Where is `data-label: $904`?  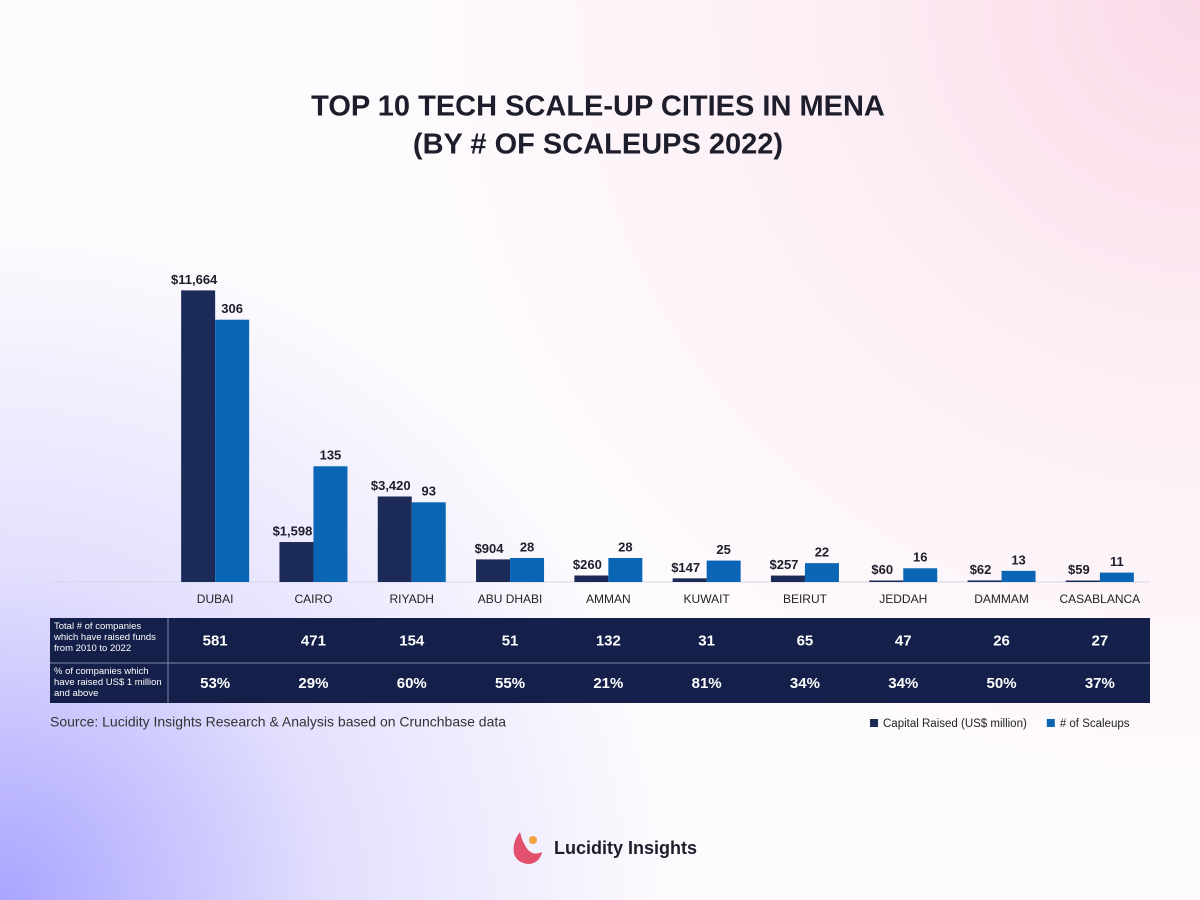 data-label: $904 is located at coordinates (490, 548).